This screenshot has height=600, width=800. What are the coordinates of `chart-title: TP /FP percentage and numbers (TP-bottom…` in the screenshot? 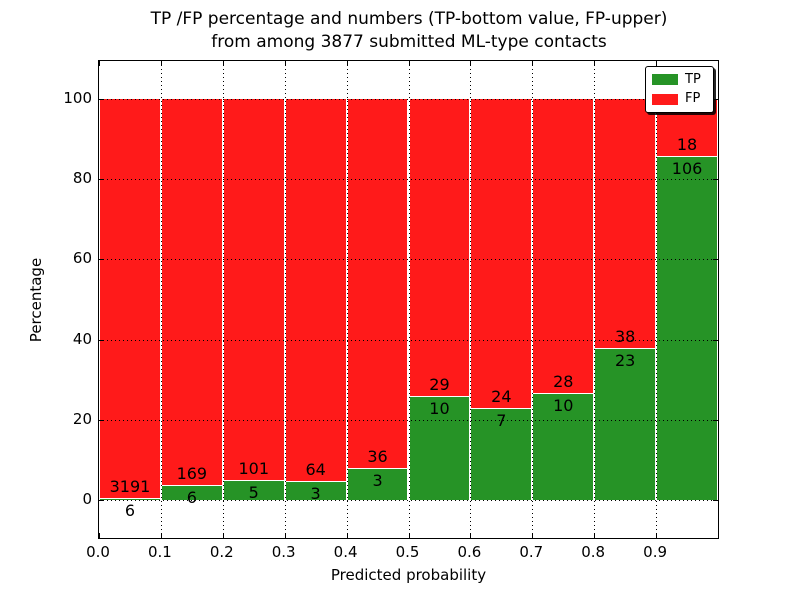 It's located at (409, 31).